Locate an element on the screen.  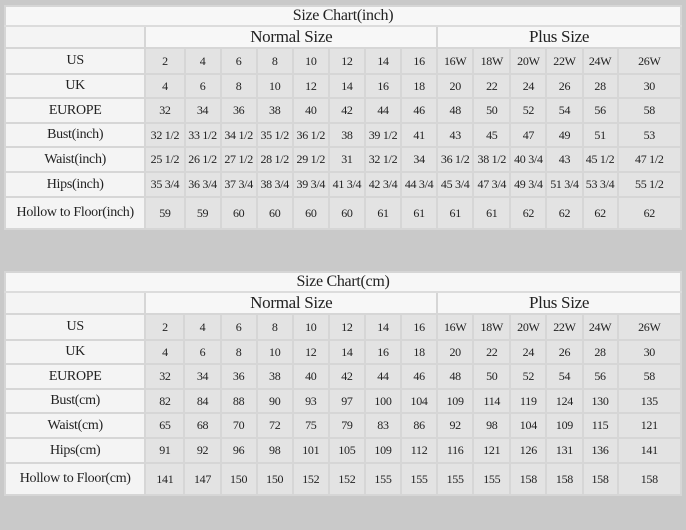
size-cell: 27 1/2 is located at coordinates (238, 159).